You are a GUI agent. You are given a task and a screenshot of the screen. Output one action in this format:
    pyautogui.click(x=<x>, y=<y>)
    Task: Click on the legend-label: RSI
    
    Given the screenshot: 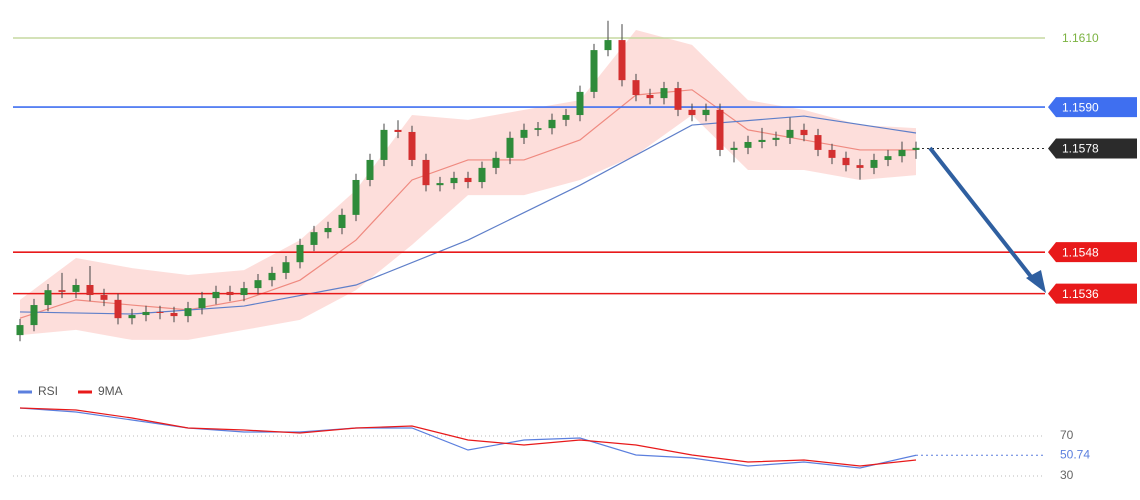 What is the action you would take?
    pyautogui.click(x=48, y=391)
    